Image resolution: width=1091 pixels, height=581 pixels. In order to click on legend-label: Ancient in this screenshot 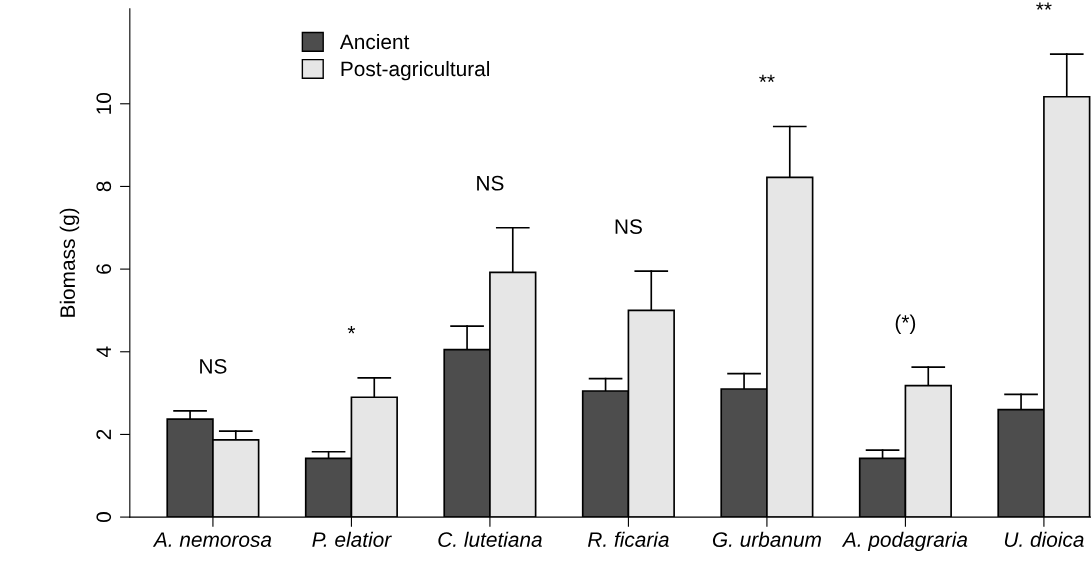, I will do `click(374, 41)`.